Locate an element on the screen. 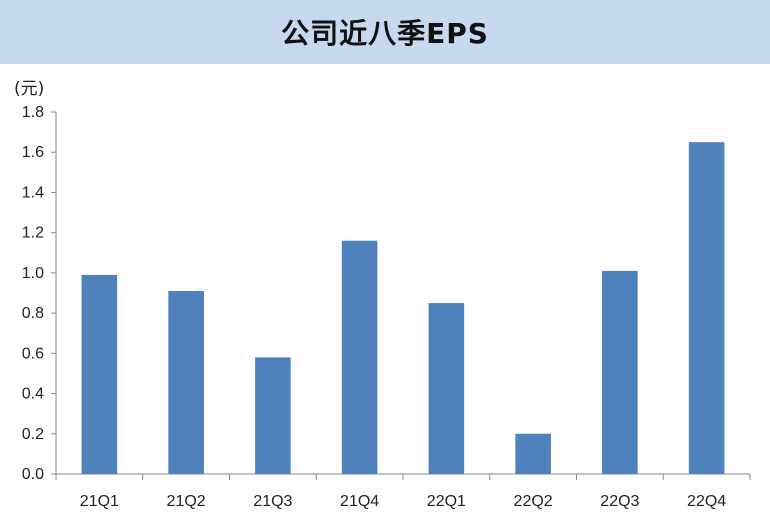  x-tick-label: 21Q2 is located at coordinates (186, 501).